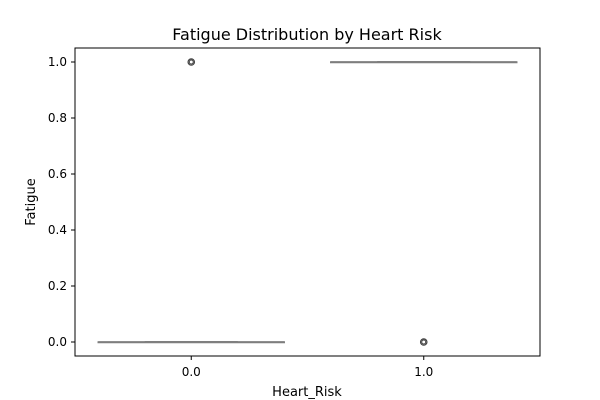 The width and height of the screenshot is (600, 400). I want to click on y-tick-label: 0.8, so click(57, 118).